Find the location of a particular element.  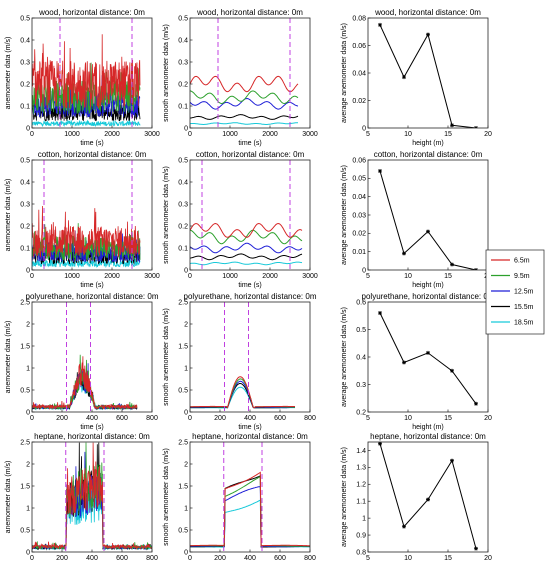

y-tick-label: 0.3 is located at coordinates (183, 204).